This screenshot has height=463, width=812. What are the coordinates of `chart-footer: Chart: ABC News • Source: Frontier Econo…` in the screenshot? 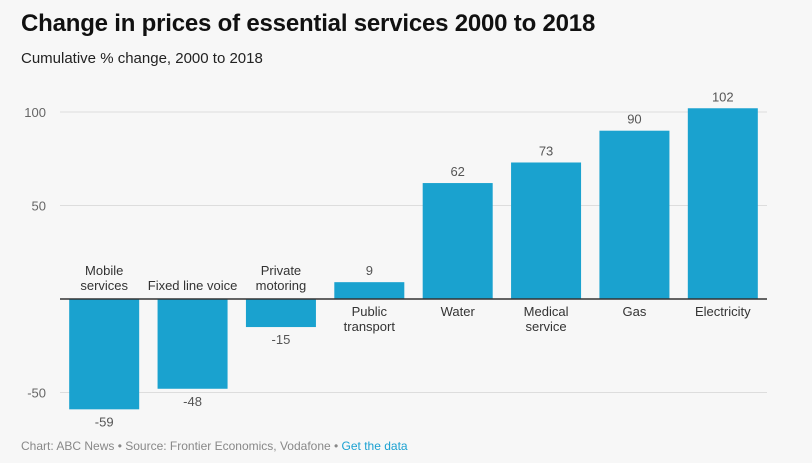 It's located at (214, 446).